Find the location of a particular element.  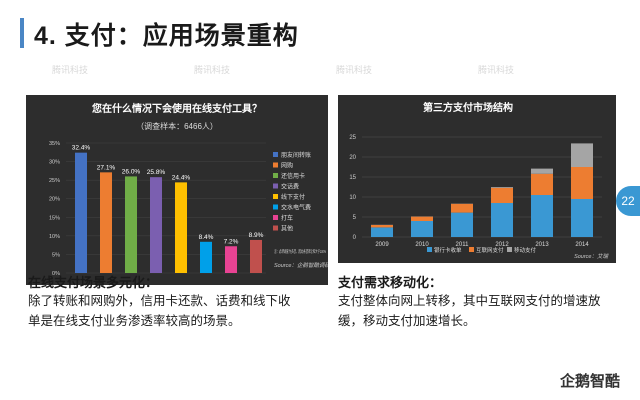

y-tick-label: 25 is located at coordinates (352, 138).